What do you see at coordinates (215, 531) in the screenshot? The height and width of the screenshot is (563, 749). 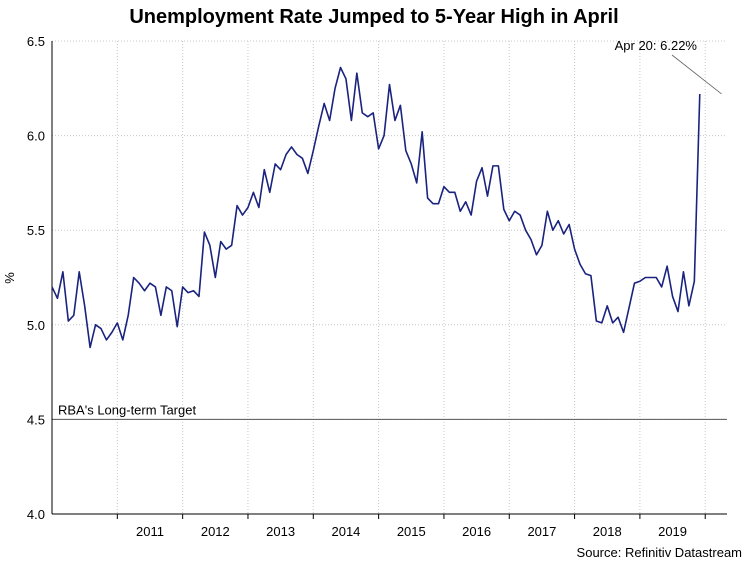 I see `x-tick-label: 2012` at bounding box center [215, 531].